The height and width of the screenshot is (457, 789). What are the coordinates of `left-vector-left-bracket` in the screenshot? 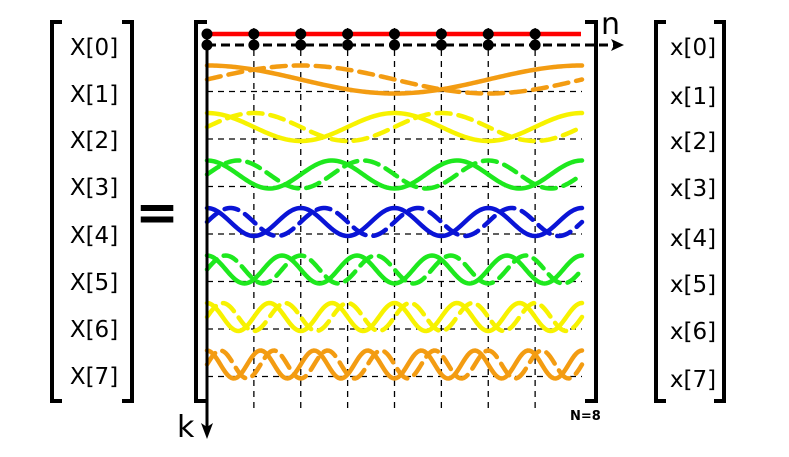 It's located at (56, 211).